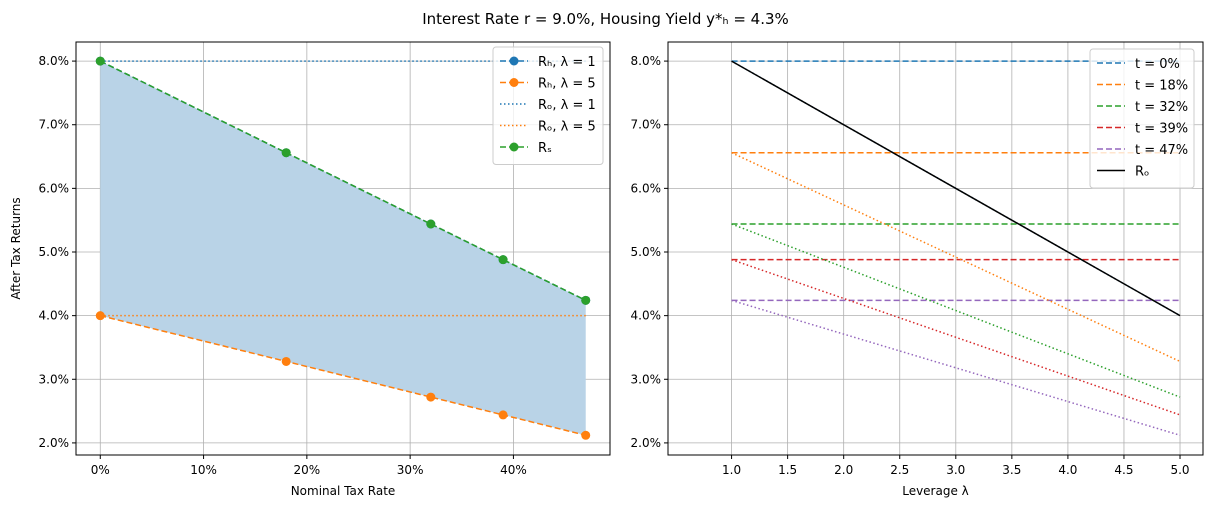  I want to click on legend-label: t = 32%, so click(1161, 107).